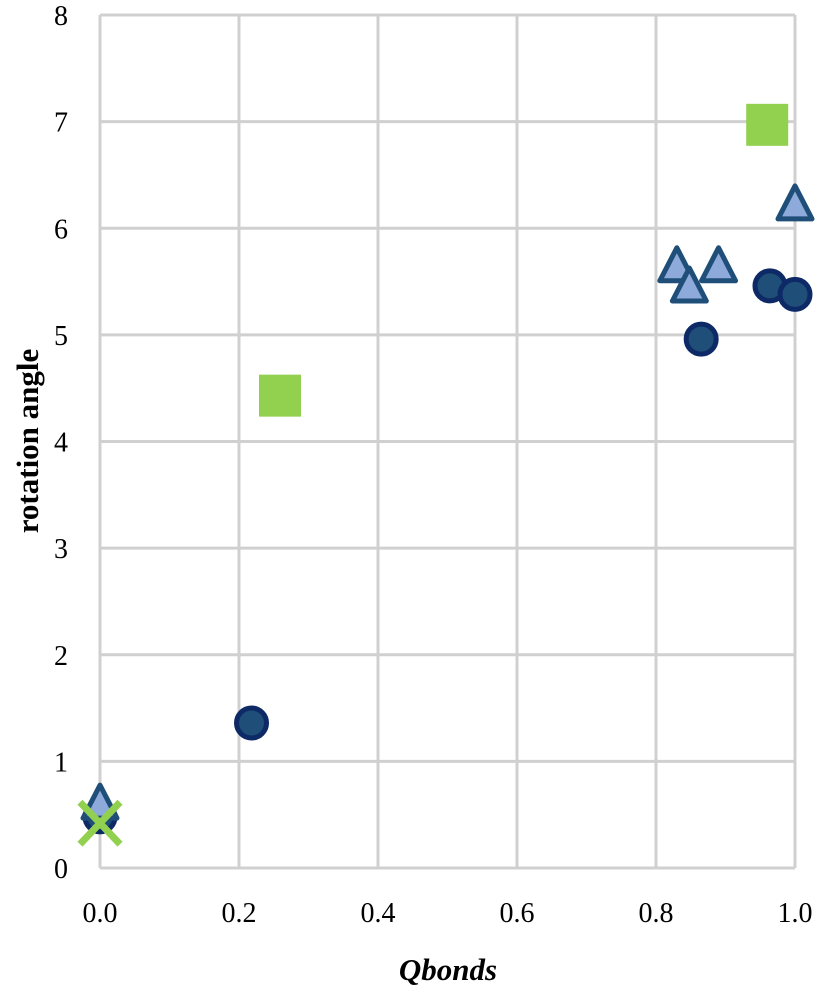 This screenshot has width=818, height=991. I want to click on y-tick-label: 7, so click(61, 123).